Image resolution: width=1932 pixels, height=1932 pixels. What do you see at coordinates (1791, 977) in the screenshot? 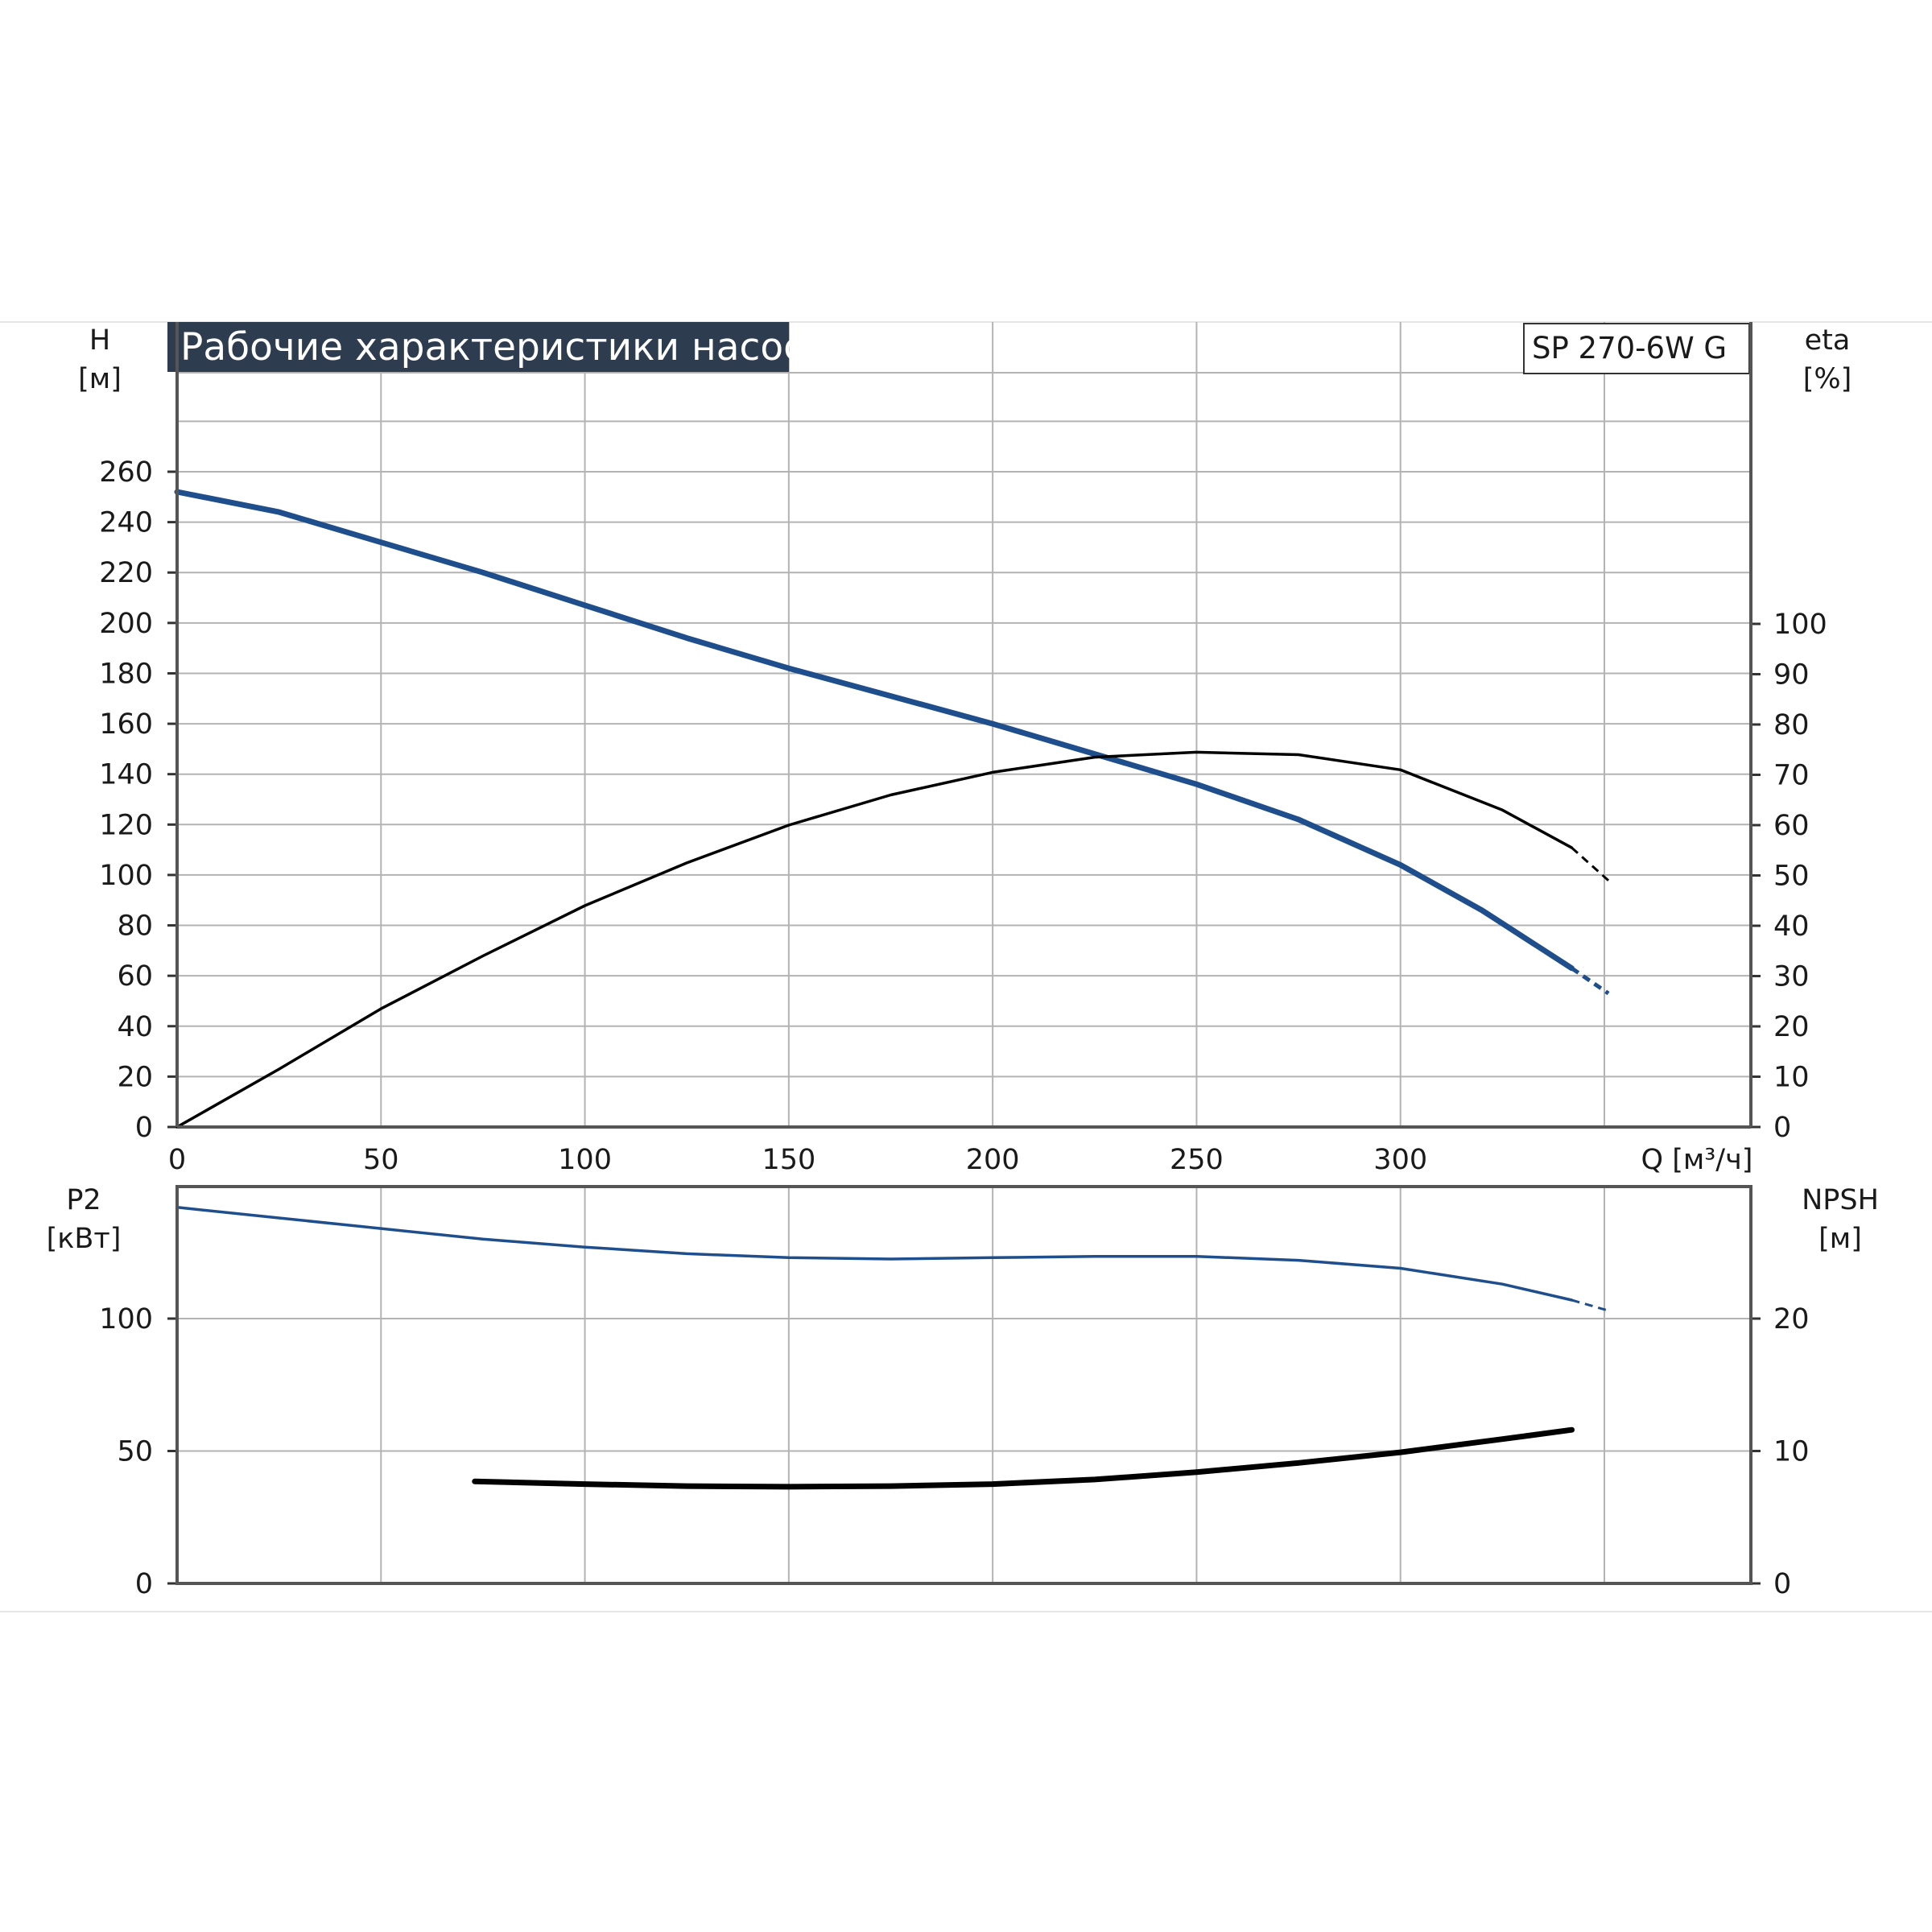
I see `right-tick-label: 30` at bounding box center [1791, 977].